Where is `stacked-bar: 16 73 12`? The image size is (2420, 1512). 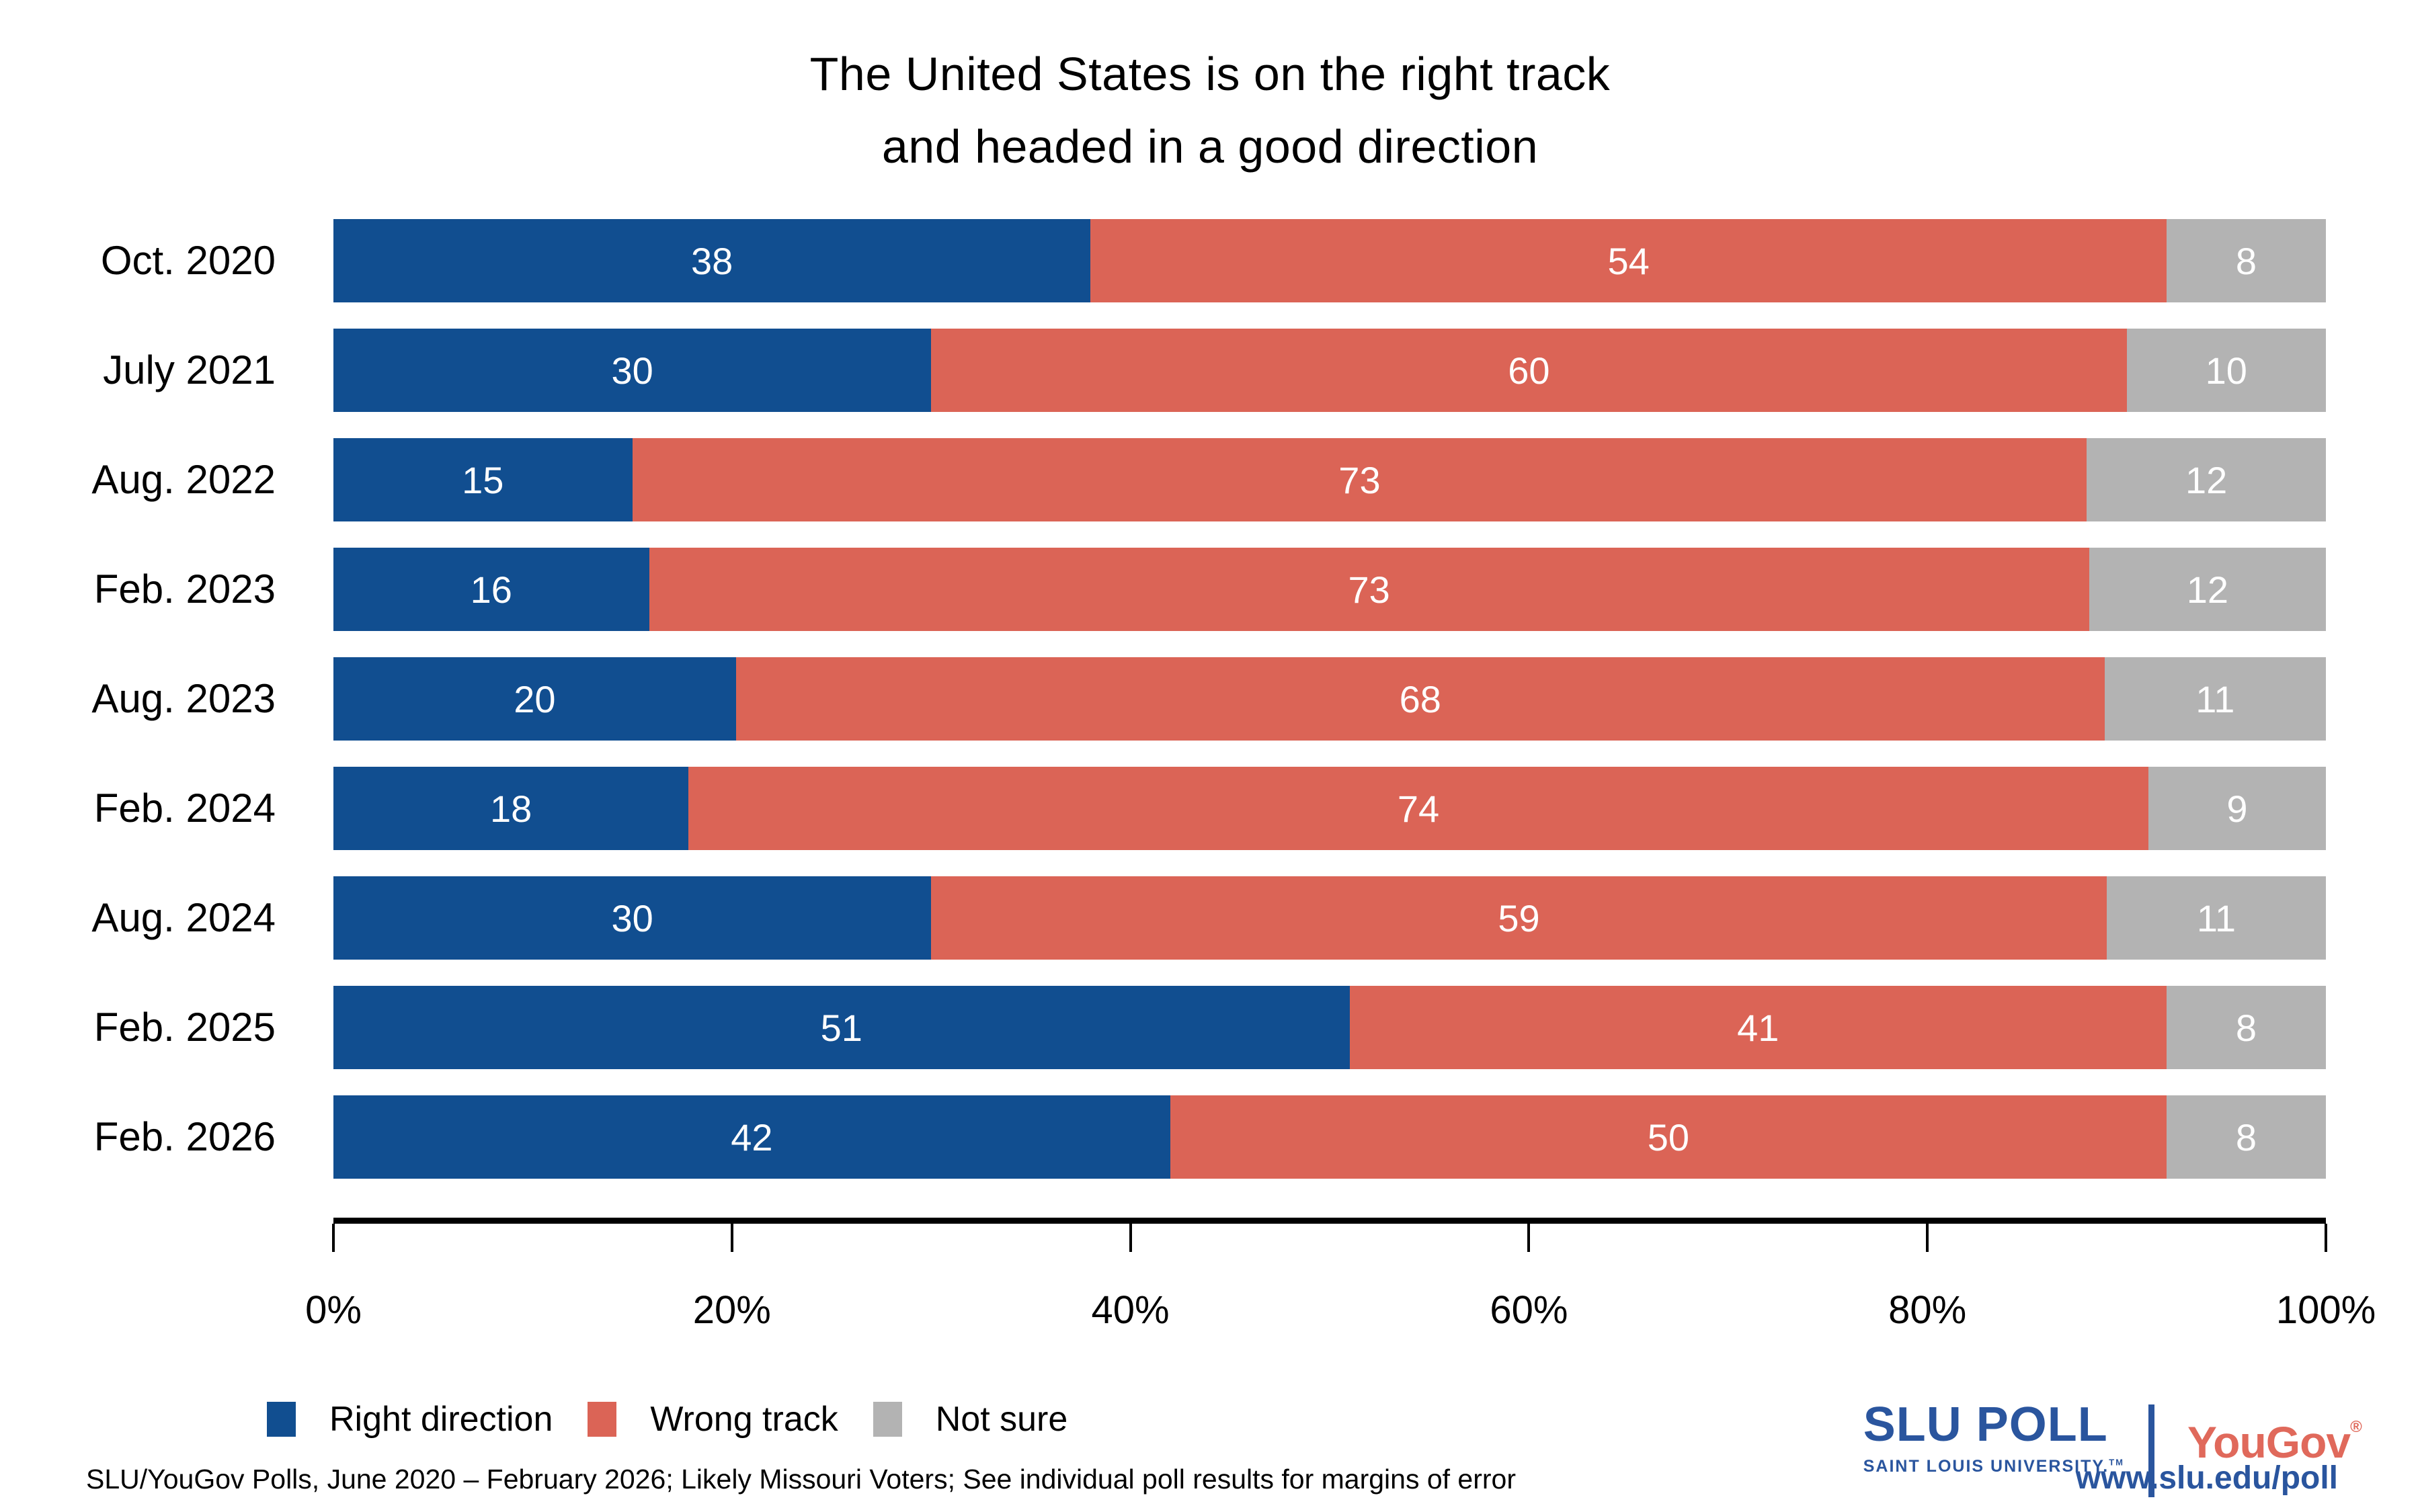 stacked-bar: 16 73 12 is located at coordinates (1329, 590).